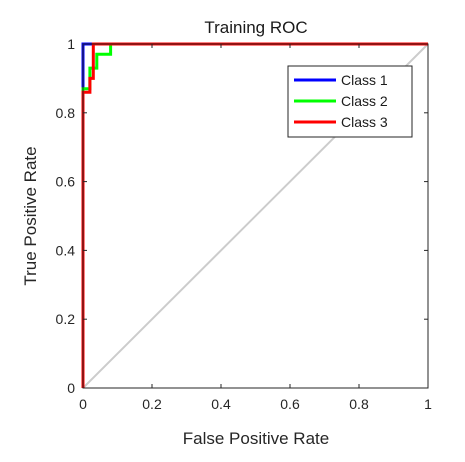 The height and width of the screenshot is (462, 465). What do you see at coordinates (428, 404) in the screenshot?
I see `x-tick-label: 1` at bounding box center [428, 404].